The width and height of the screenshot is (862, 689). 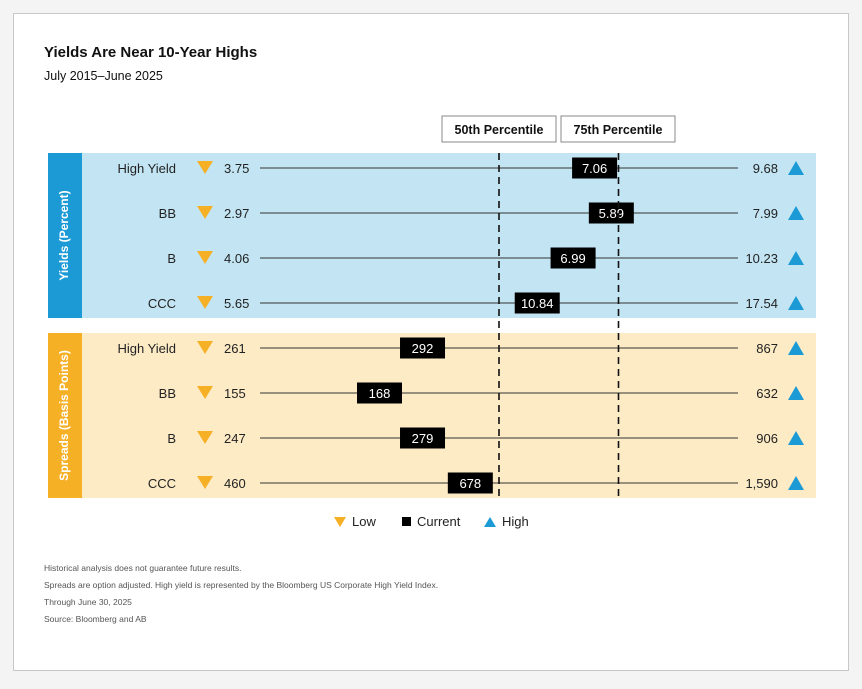 I want to click on current-value-label: 292, so click(x=423, y=348).